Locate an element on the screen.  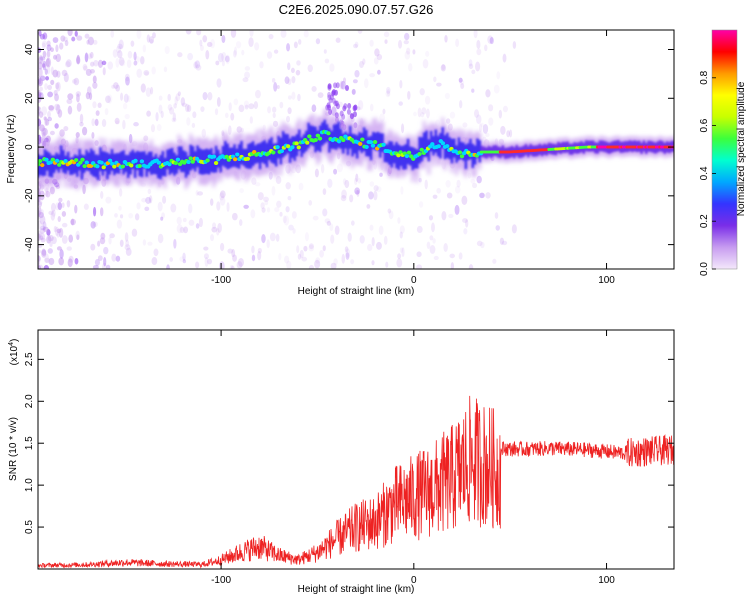
colorbar-gradient is located at coordinates (724, 149).